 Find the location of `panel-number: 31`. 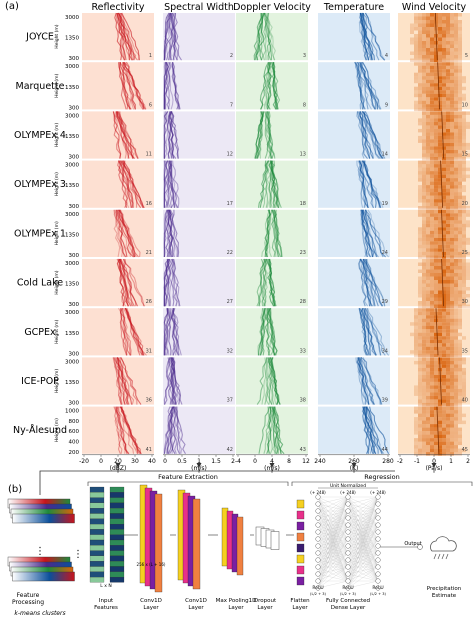

panel-number: 31 is located at coordinates (149, 351).